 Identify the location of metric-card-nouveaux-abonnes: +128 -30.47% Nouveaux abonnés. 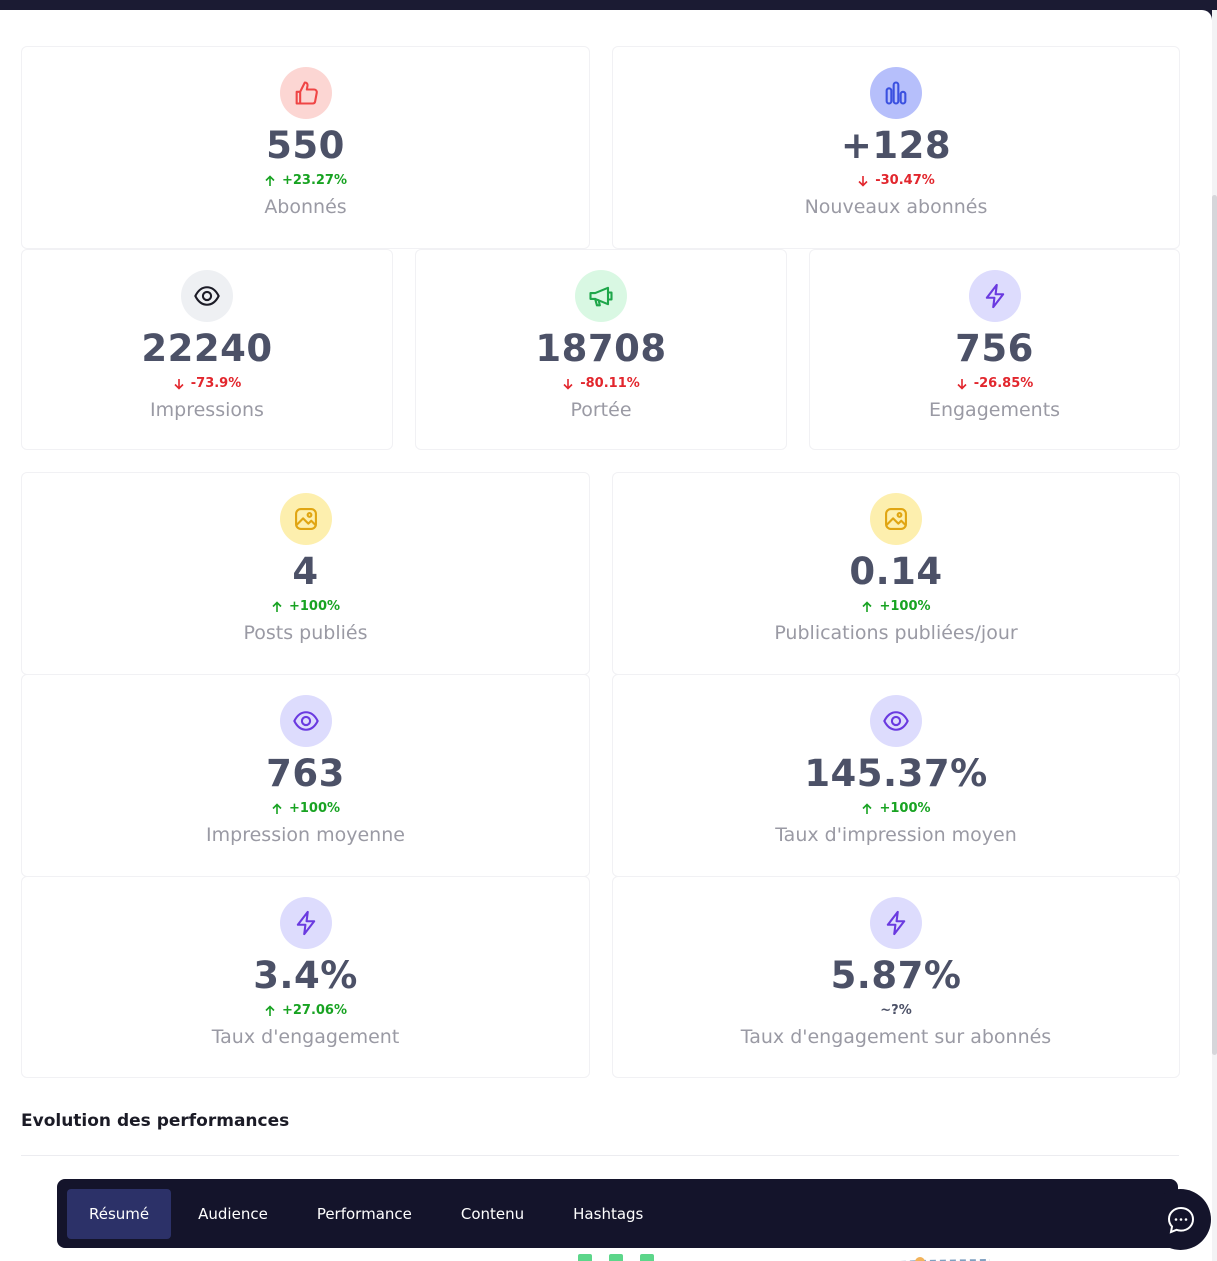
(896, 147).